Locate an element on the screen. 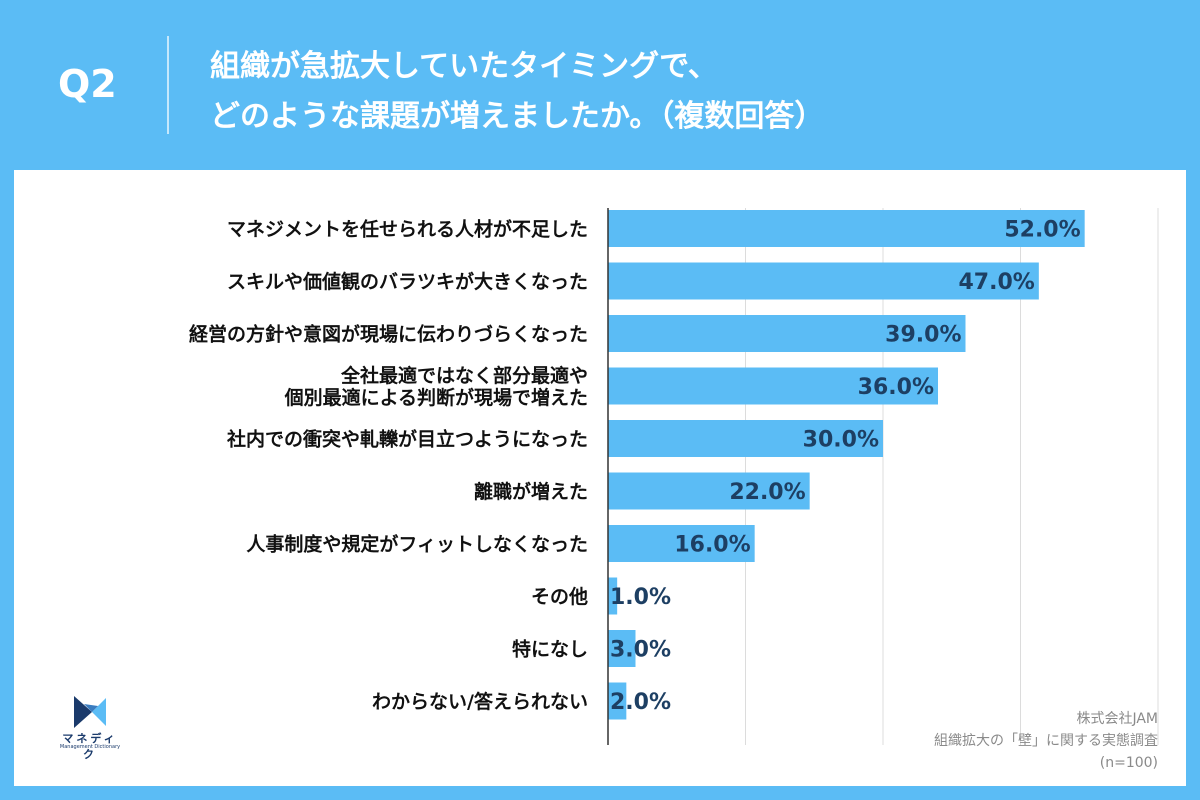 The image size is (1200, 800). logo: マネディク Management Dictionary is located at coordinates (90, 727).